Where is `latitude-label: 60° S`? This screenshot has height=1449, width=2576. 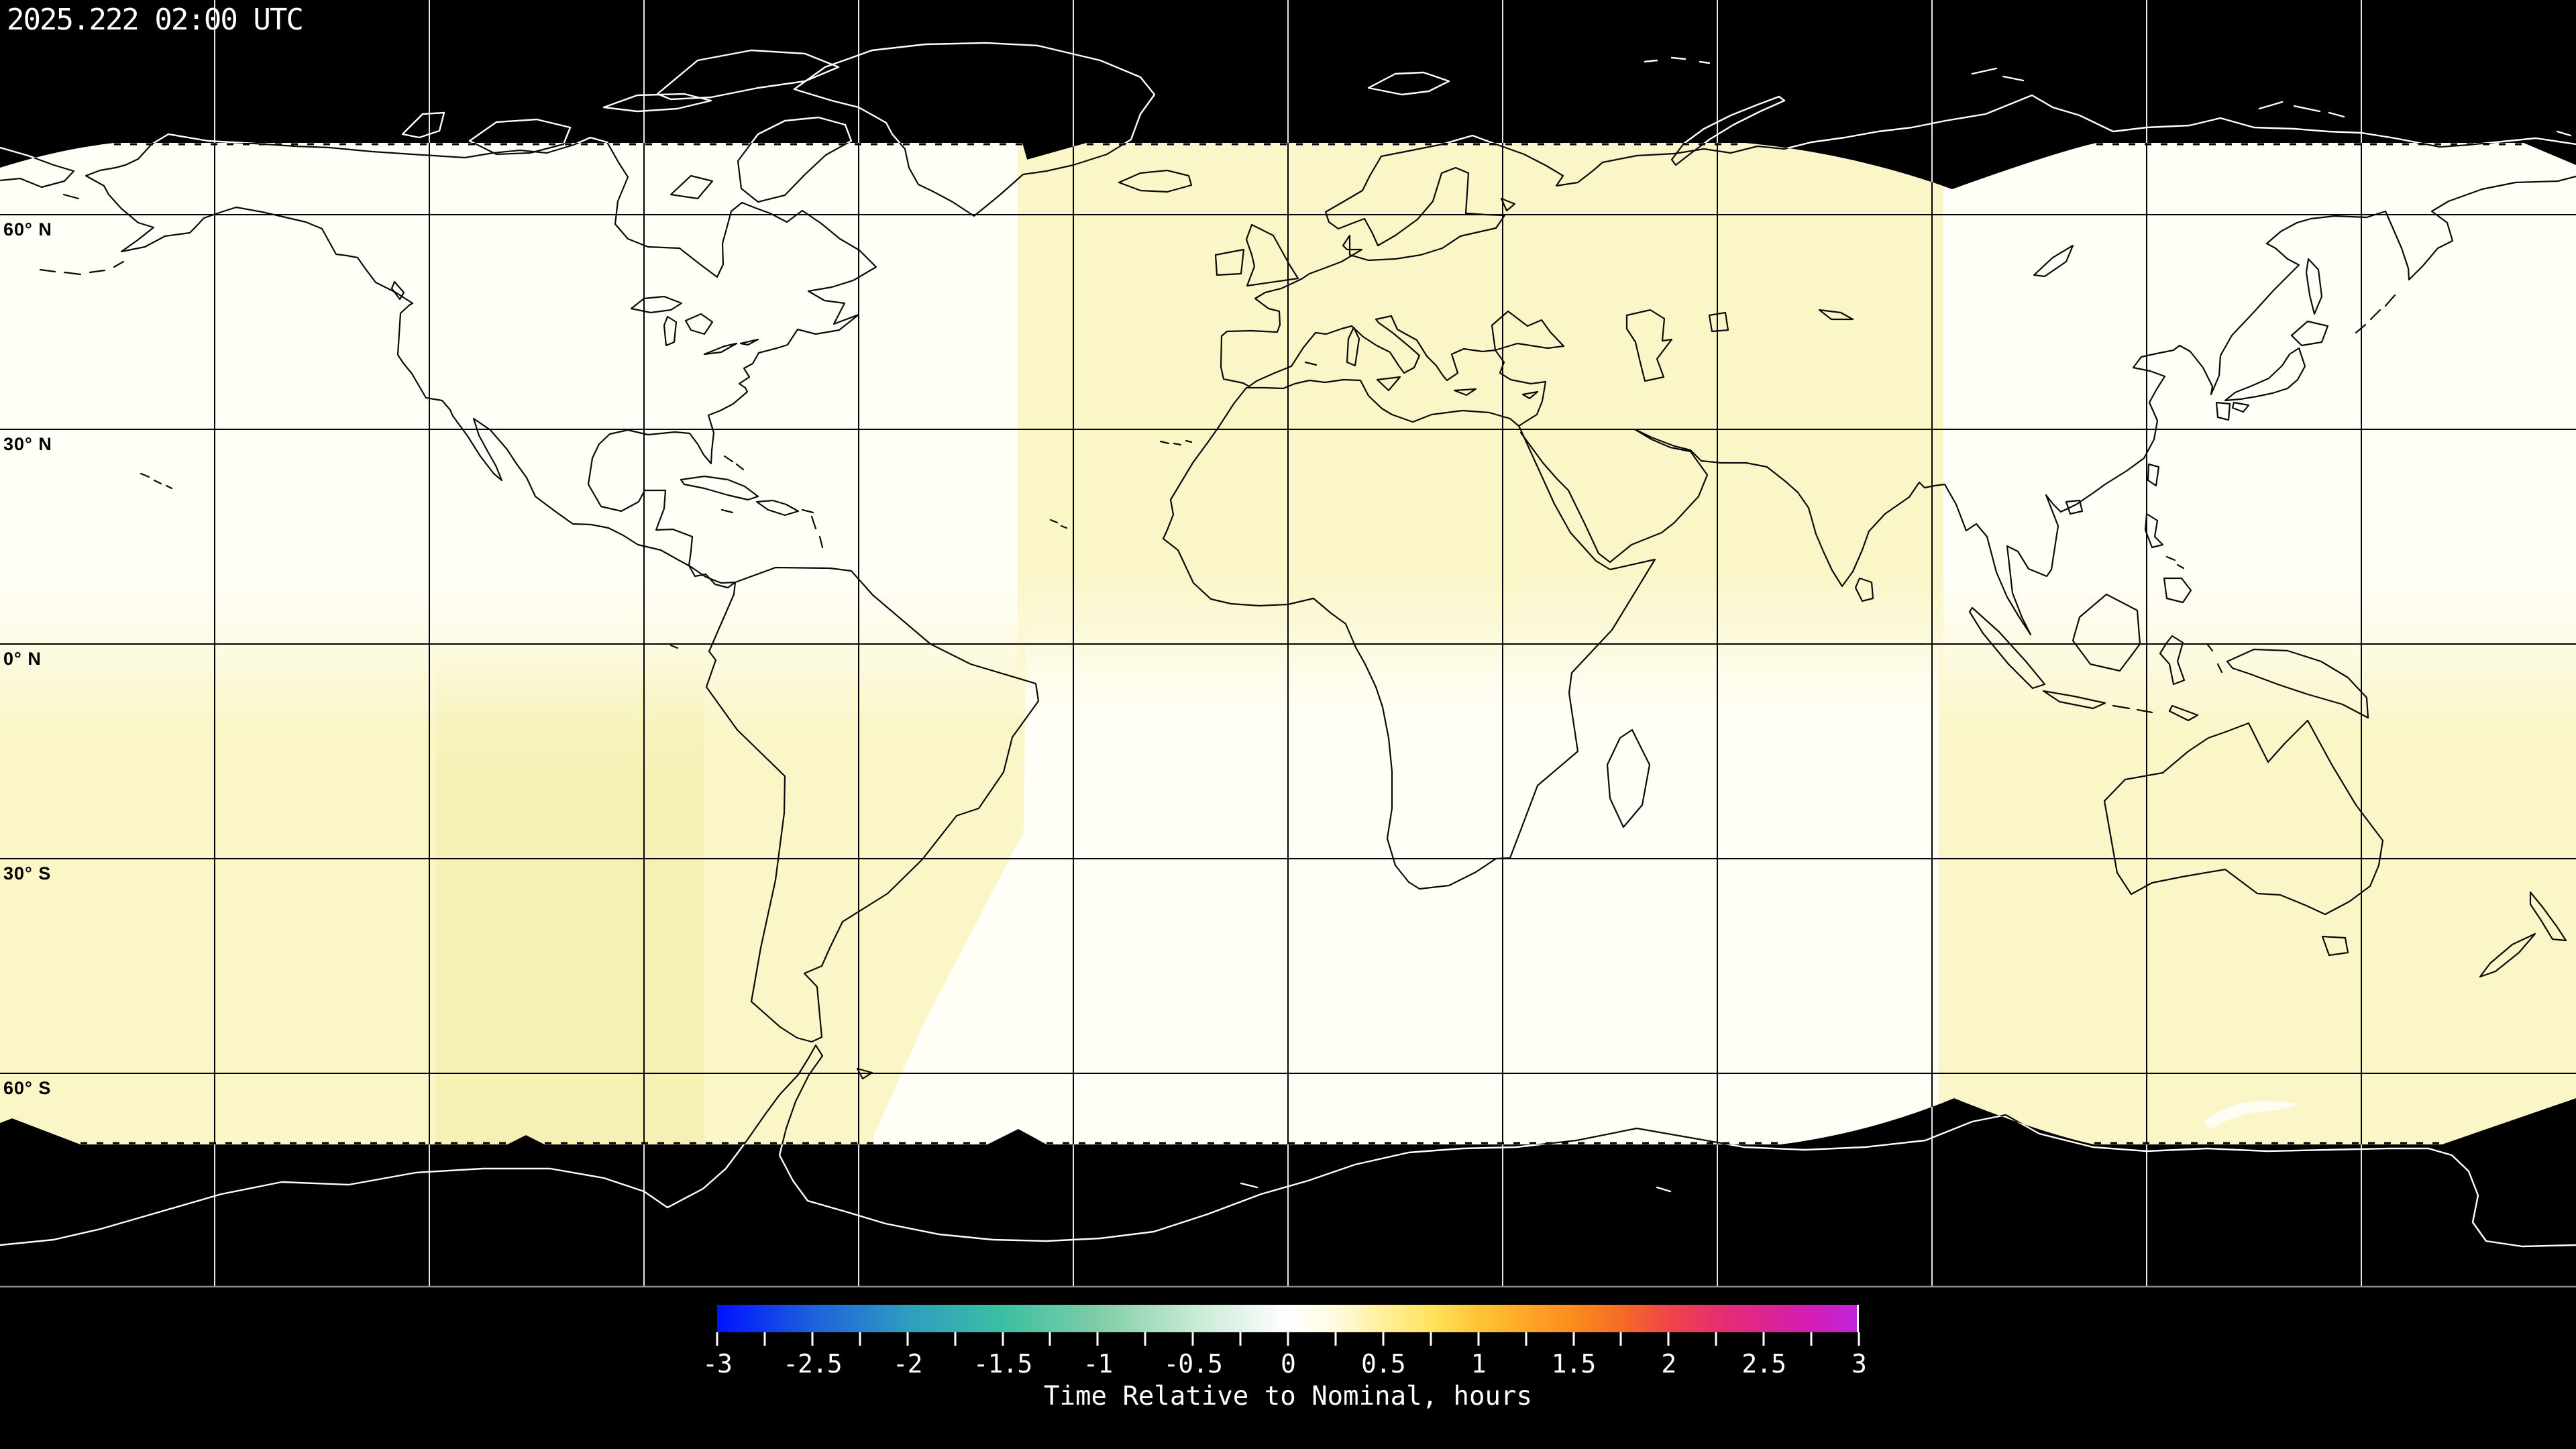
latitude-label: 60° S is located at coordinates (27, 1088).